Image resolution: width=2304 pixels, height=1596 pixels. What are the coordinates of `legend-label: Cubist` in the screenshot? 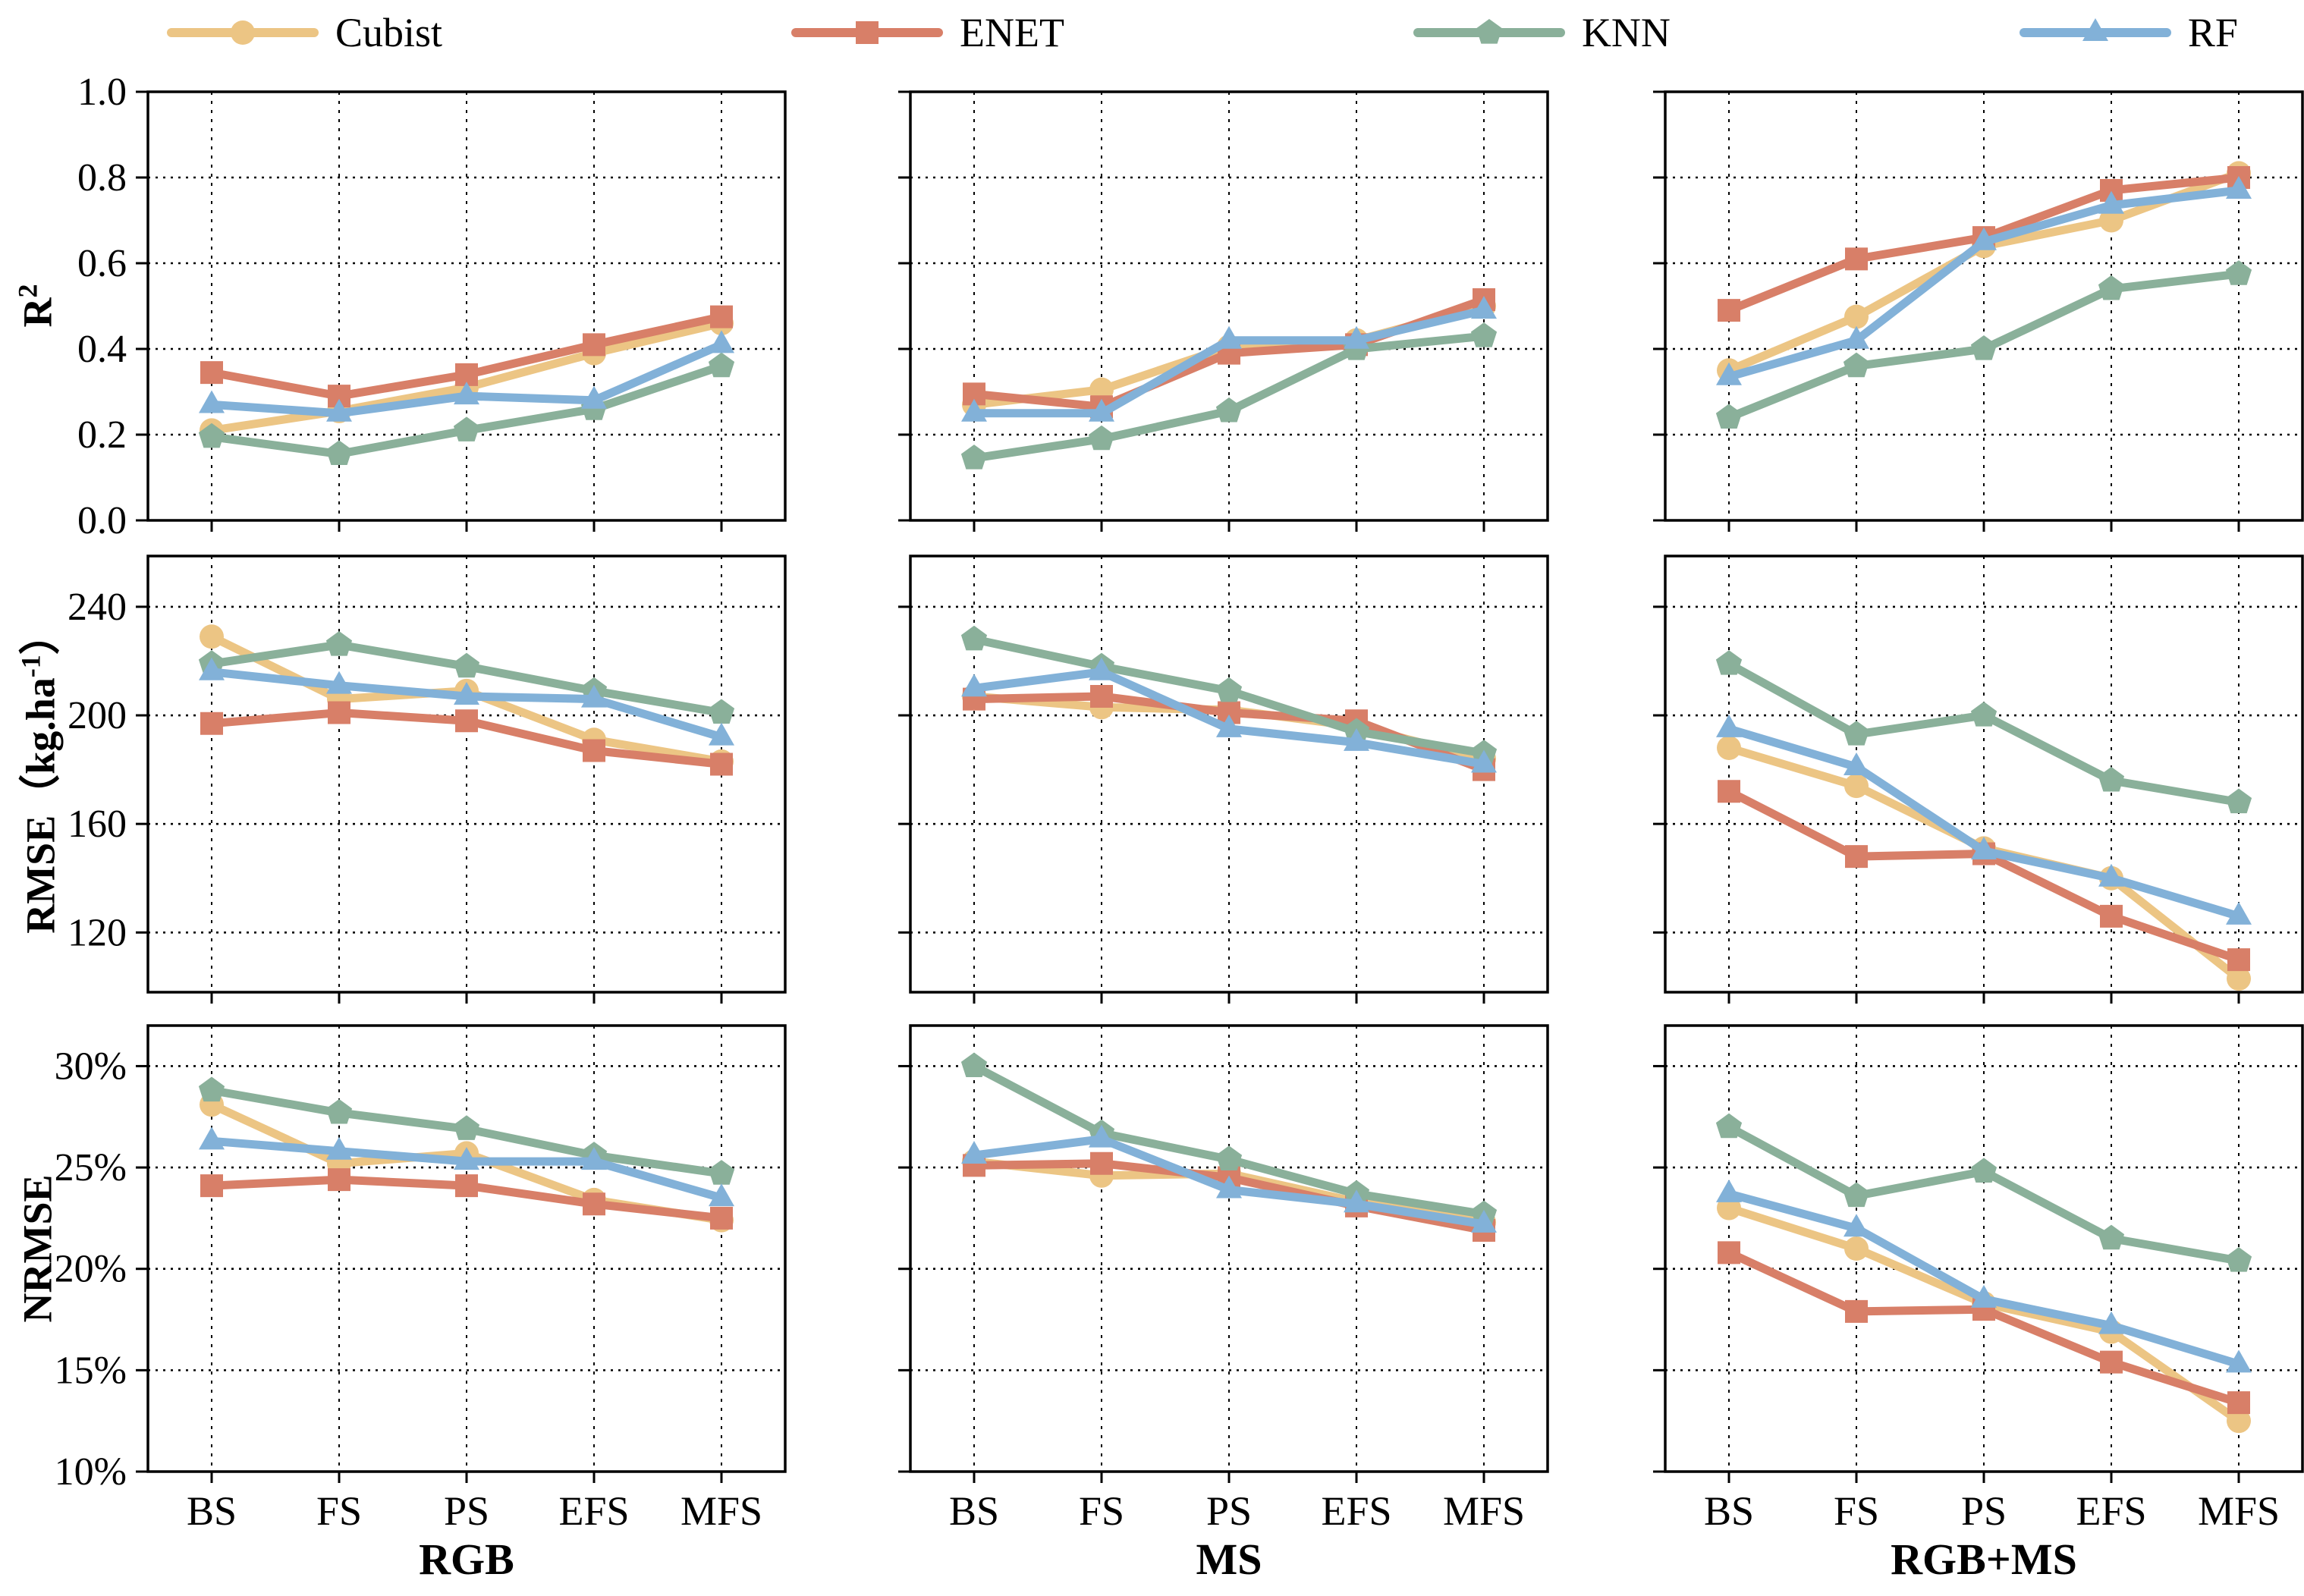 It's located at (389, 32).